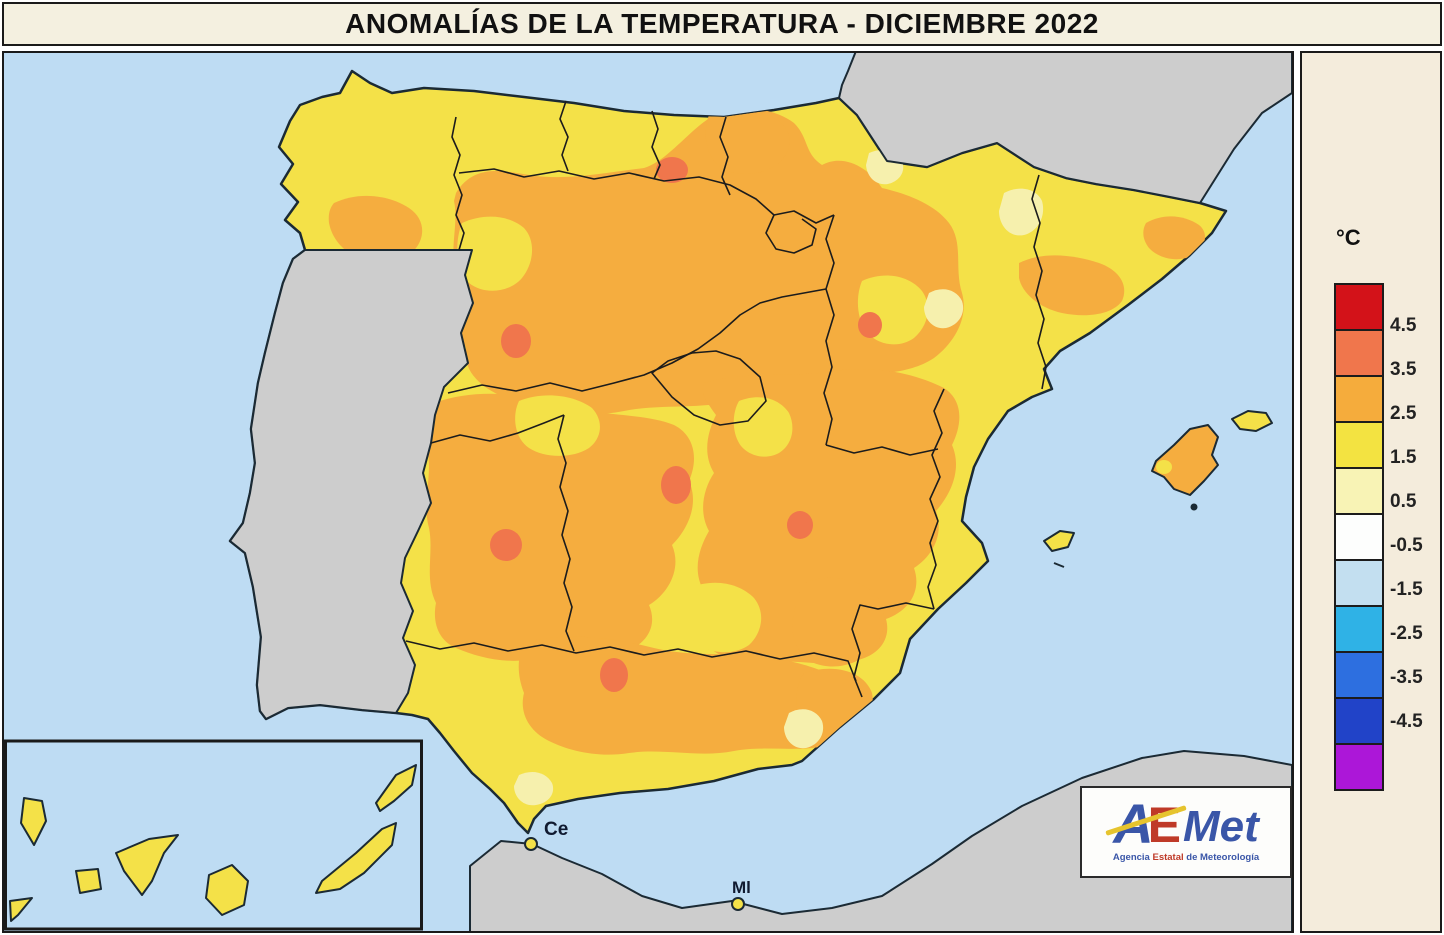 The width and height of the screenshot is (1444, 935). I want to click on legend-unit-label: °C, so click(1348, 237).